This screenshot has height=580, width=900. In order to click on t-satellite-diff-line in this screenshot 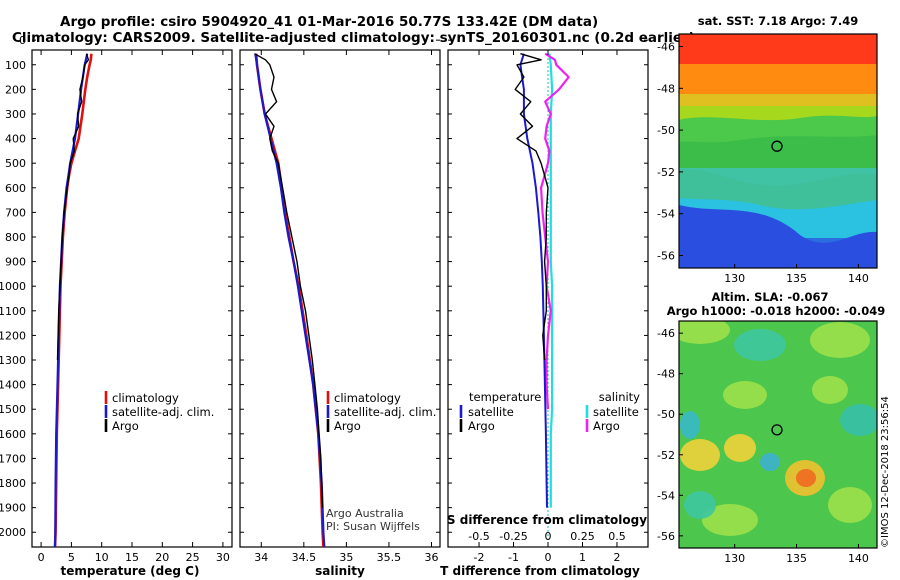, I will do `click(533, 280)`.